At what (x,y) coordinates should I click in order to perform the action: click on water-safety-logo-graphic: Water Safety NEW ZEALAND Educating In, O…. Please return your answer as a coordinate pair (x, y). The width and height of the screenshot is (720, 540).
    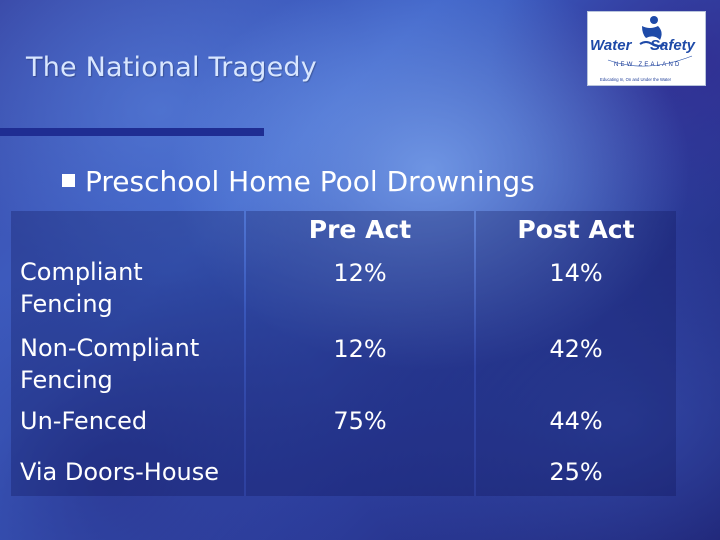
    Looking at the image, I should click on (643, 49).